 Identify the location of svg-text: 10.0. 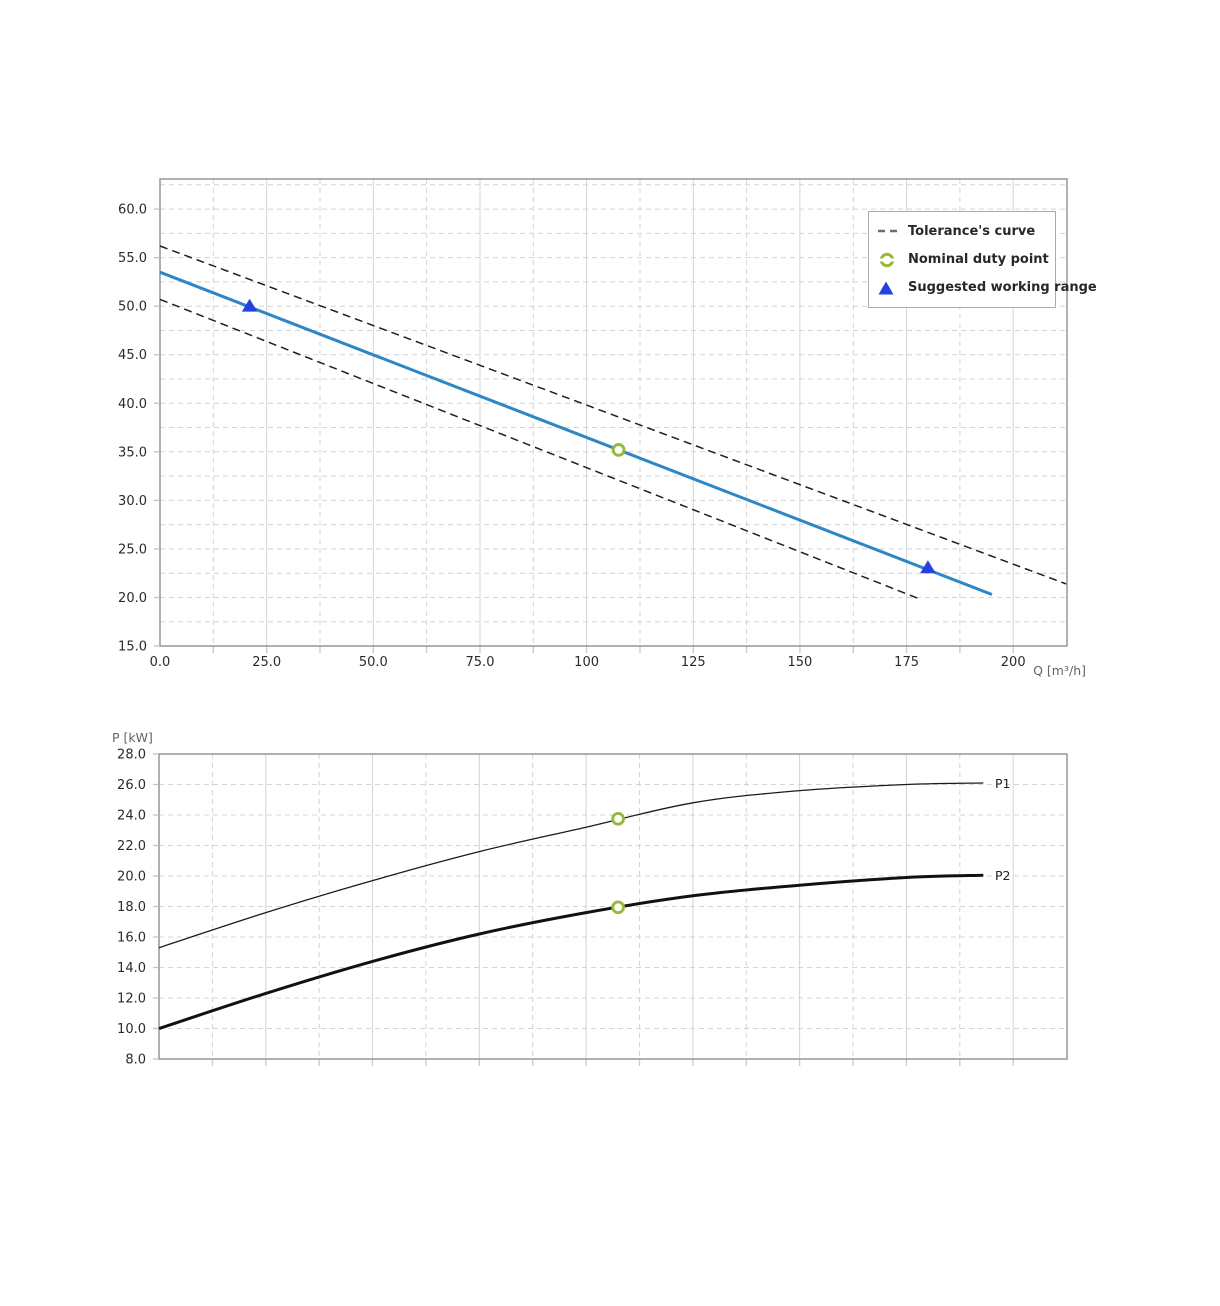
(131, 1029).